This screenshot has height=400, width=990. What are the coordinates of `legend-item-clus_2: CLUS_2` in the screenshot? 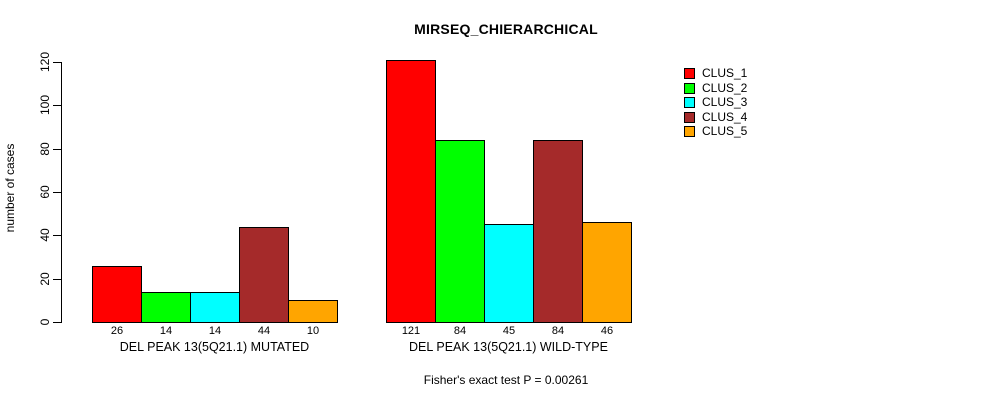 It's located at (715, 88).